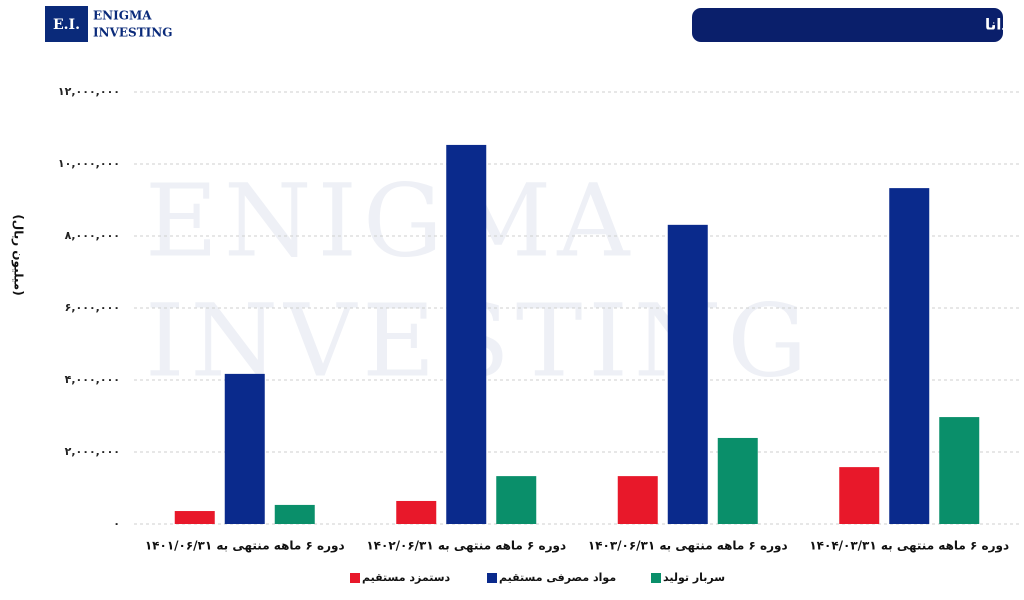 Image resolution: width=1024 pixels, height=600 pixels. I want to click on title-box, so click(847, 25).